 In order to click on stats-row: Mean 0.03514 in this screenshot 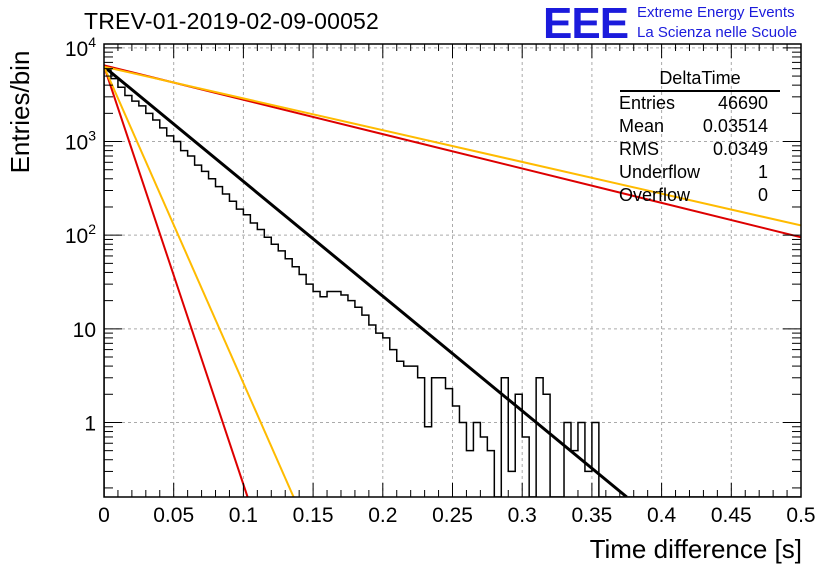, I will do `click(694, 126)`.